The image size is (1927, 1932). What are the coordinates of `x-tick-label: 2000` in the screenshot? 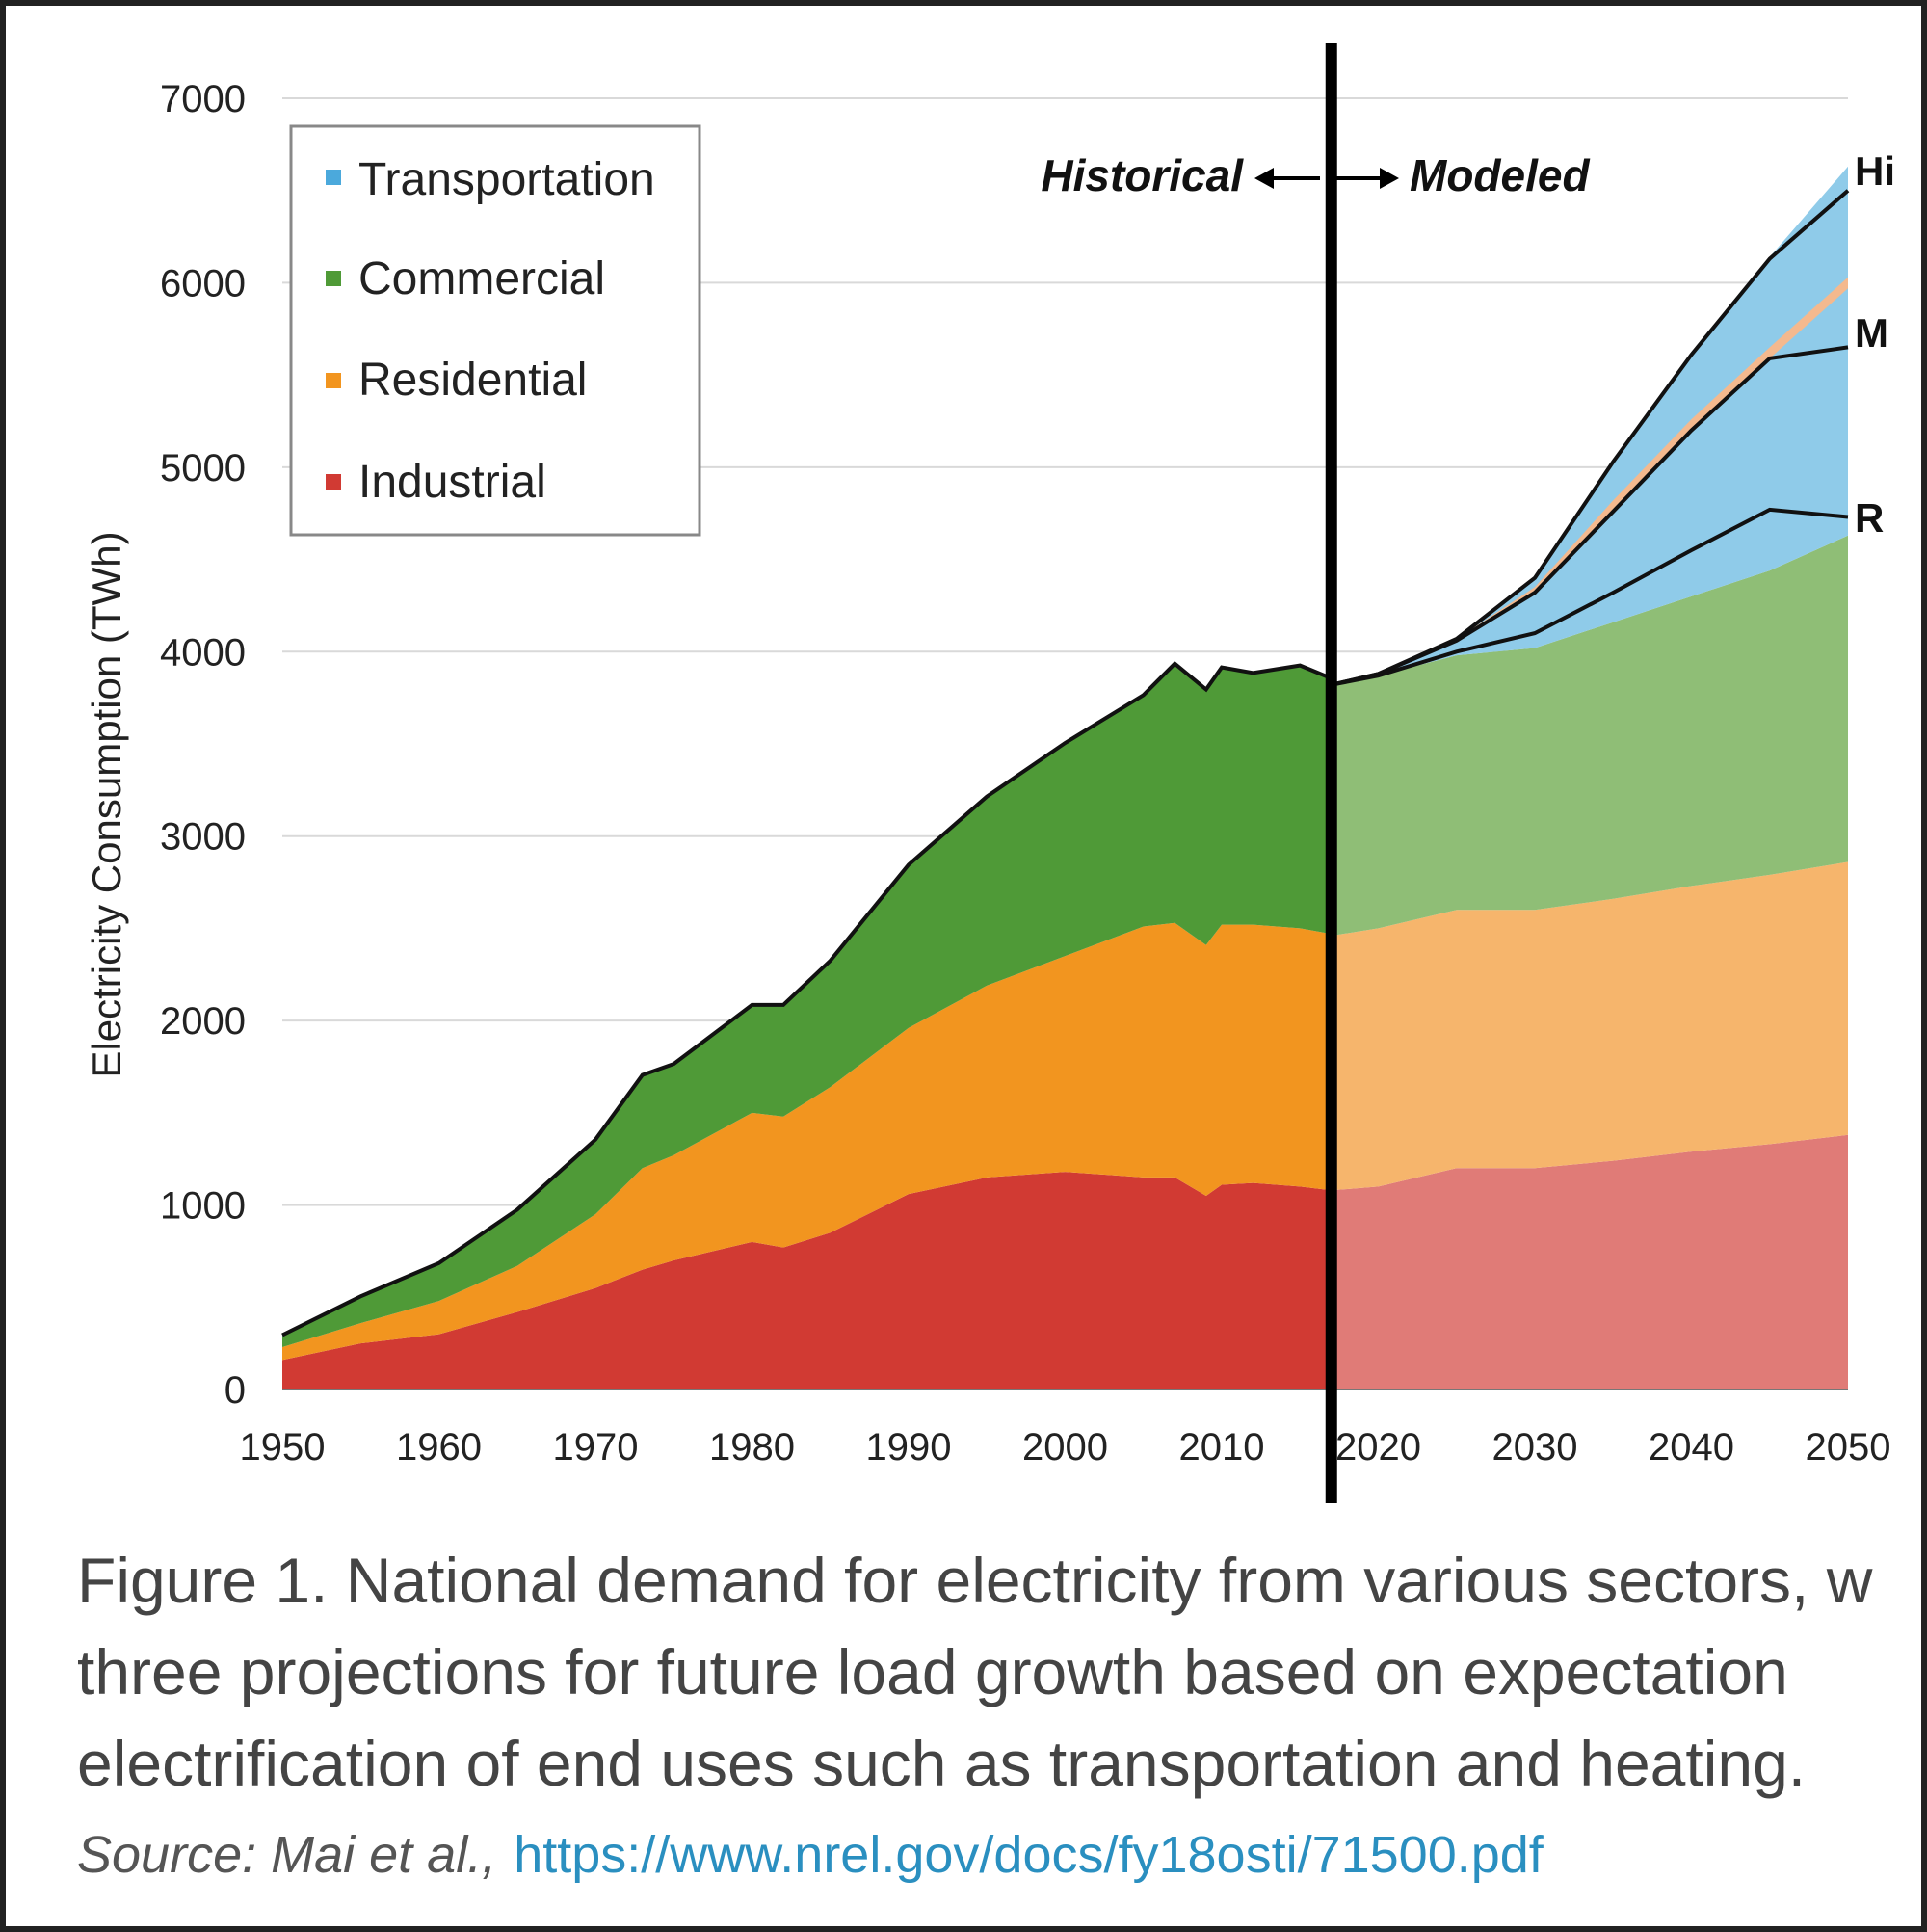 It's located at (1065, 1447).